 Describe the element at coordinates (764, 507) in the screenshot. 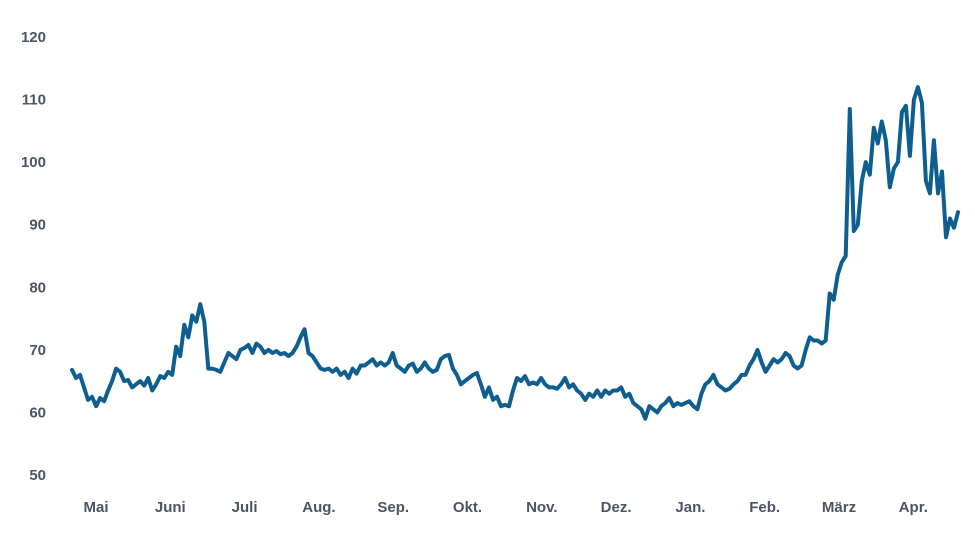

I see `x-tick-label: Feb.` at that location.